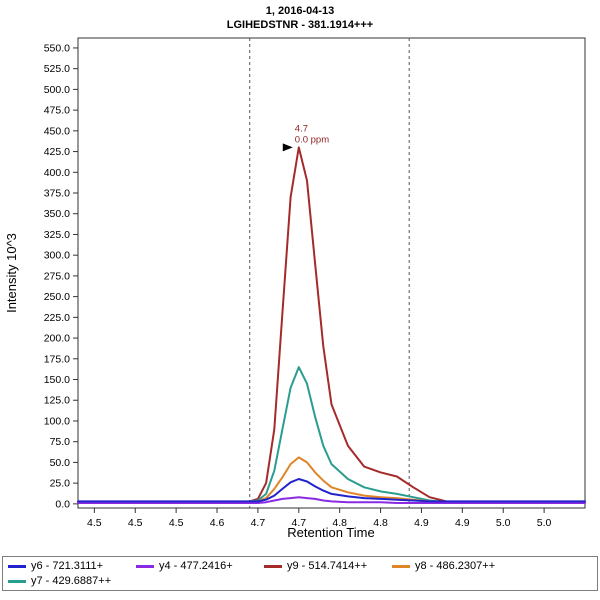  I want to click on chart-title-block: 1, 2016-04-13 LGIHEDSTNR - 381.1914+++, so click(300, 18).